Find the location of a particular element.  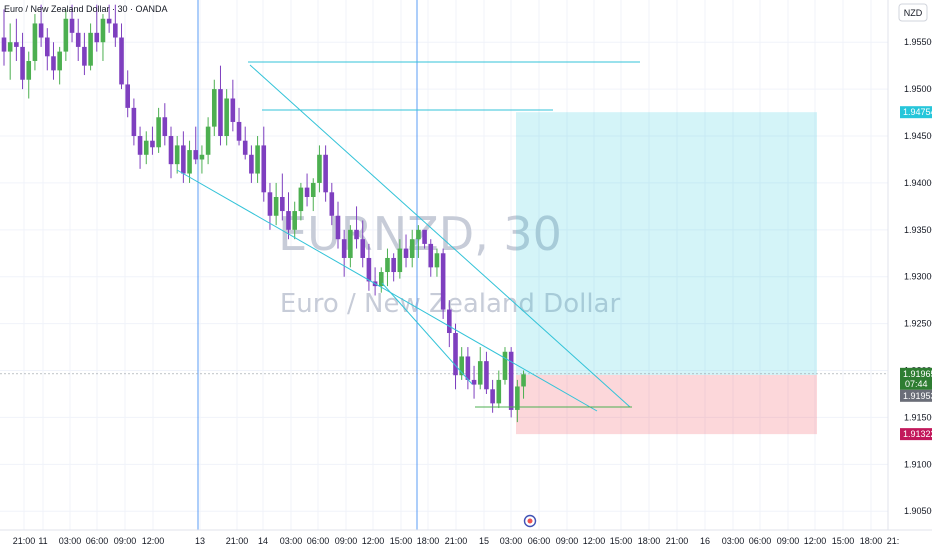

price-tick-label: 1.93500 is located at coordinates (918, 230).